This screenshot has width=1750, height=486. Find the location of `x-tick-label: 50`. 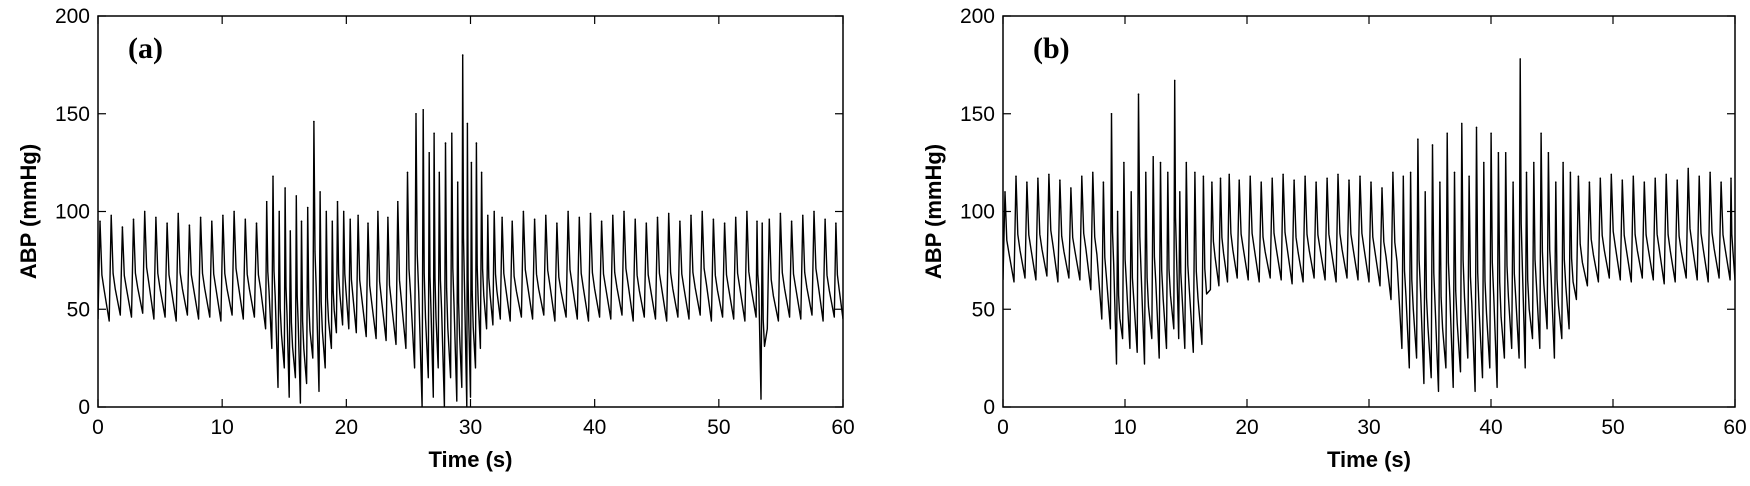

x-tick-label: 50 is located at coordinates (718, 427).